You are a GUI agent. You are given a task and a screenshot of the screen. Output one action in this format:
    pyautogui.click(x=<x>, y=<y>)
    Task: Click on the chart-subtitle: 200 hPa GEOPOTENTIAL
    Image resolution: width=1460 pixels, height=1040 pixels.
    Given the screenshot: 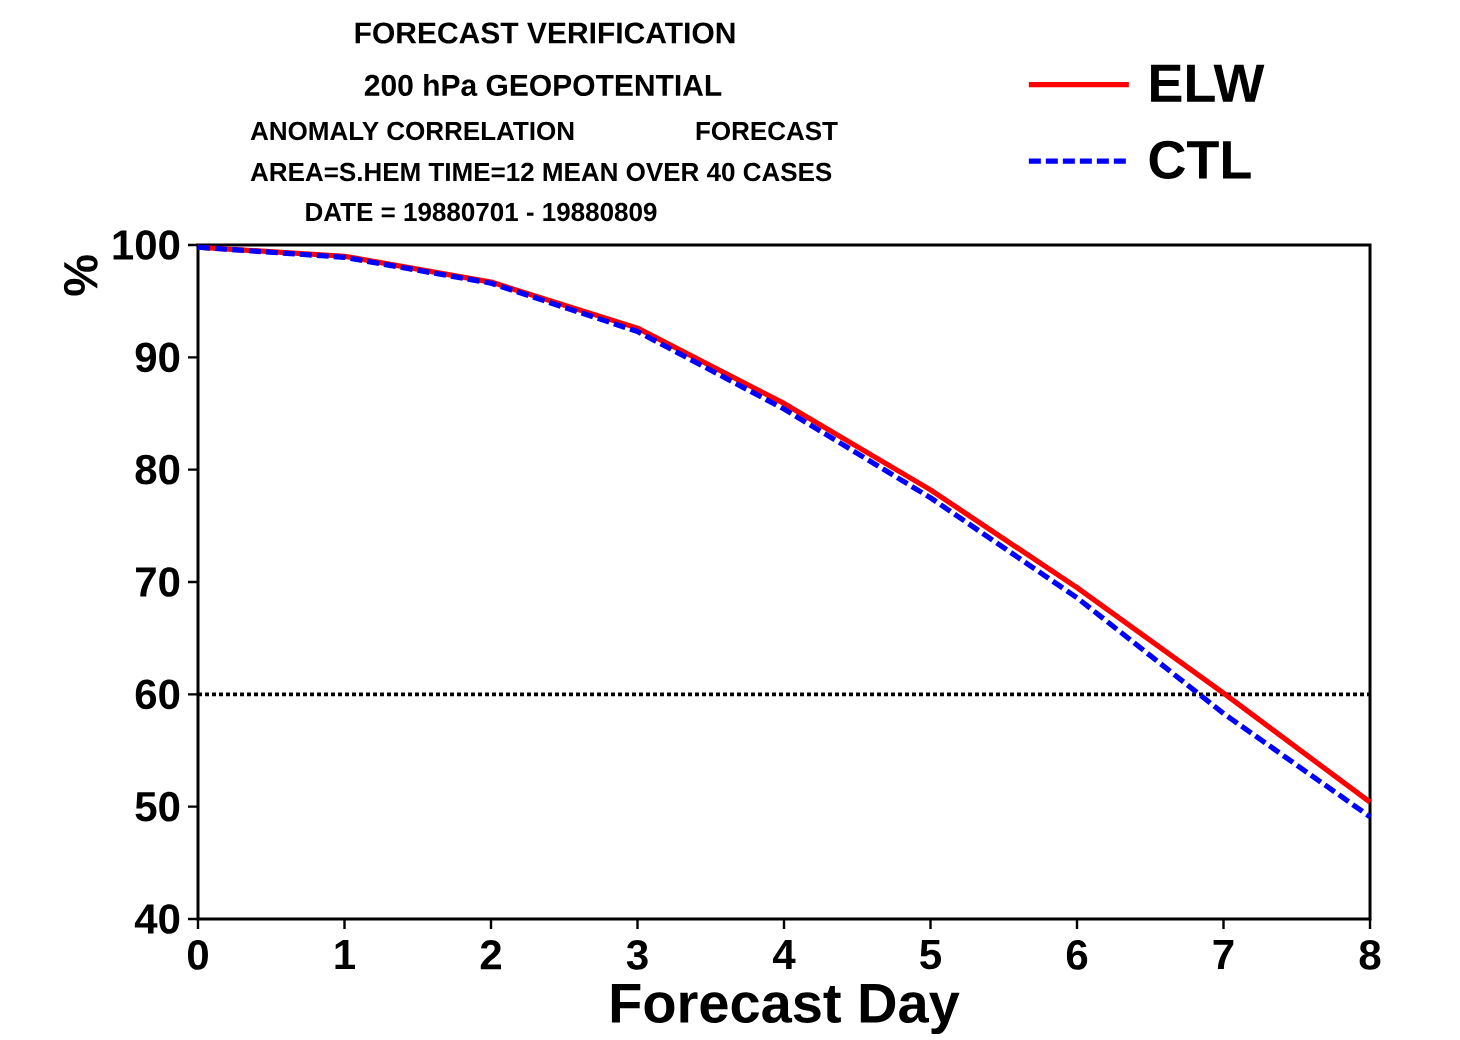 What is the action you would take?
    pyautogui.click(x=543, y=84)
    